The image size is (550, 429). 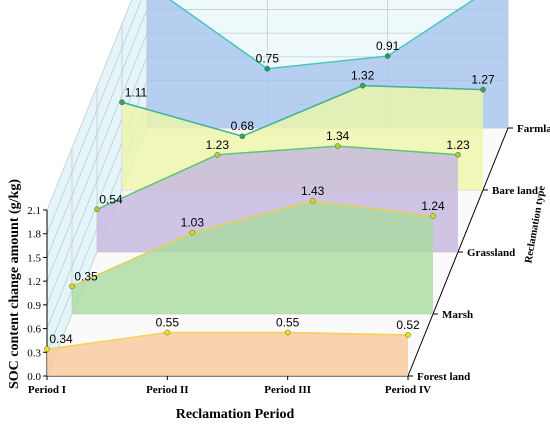 I want to click on y-tick-label: 1.2, so click(x=34, y=282).